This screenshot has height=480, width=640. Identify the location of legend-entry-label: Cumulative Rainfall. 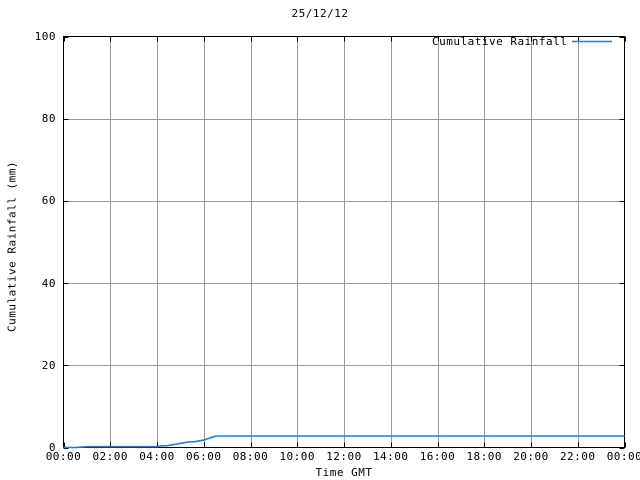
(500, 41).